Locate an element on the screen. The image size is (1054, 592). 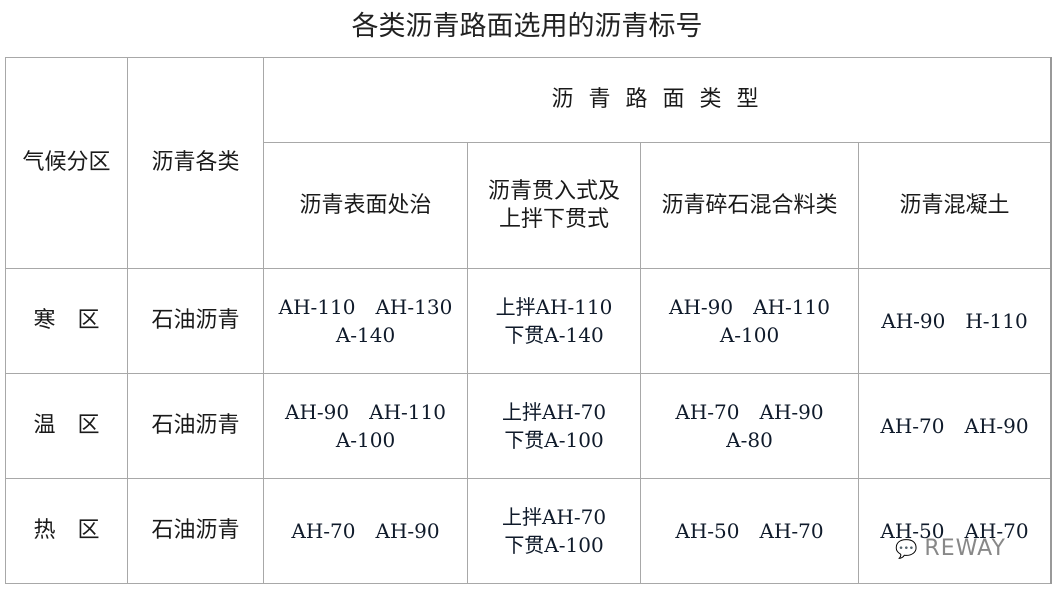
header-type: 沥青表面处治 is located at coordinates (365, 205).